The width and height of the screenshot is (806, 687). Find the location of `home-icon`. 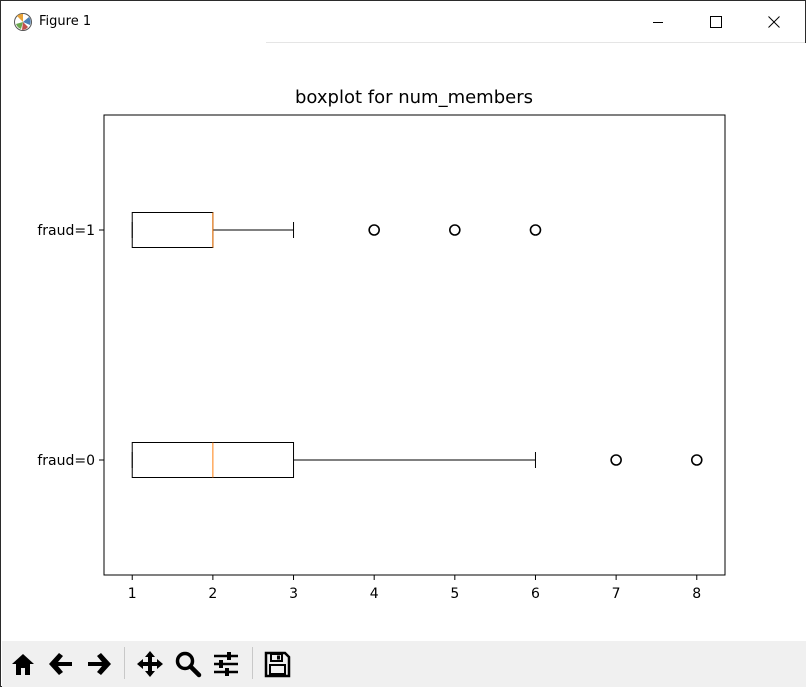

home-icon is located at coordinates (23, 664).